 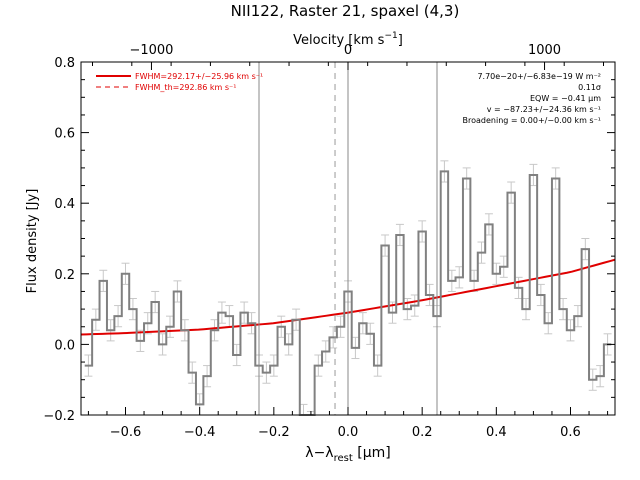 I want to click on y-tick-label: 0.8, so click(x=64, y=63).